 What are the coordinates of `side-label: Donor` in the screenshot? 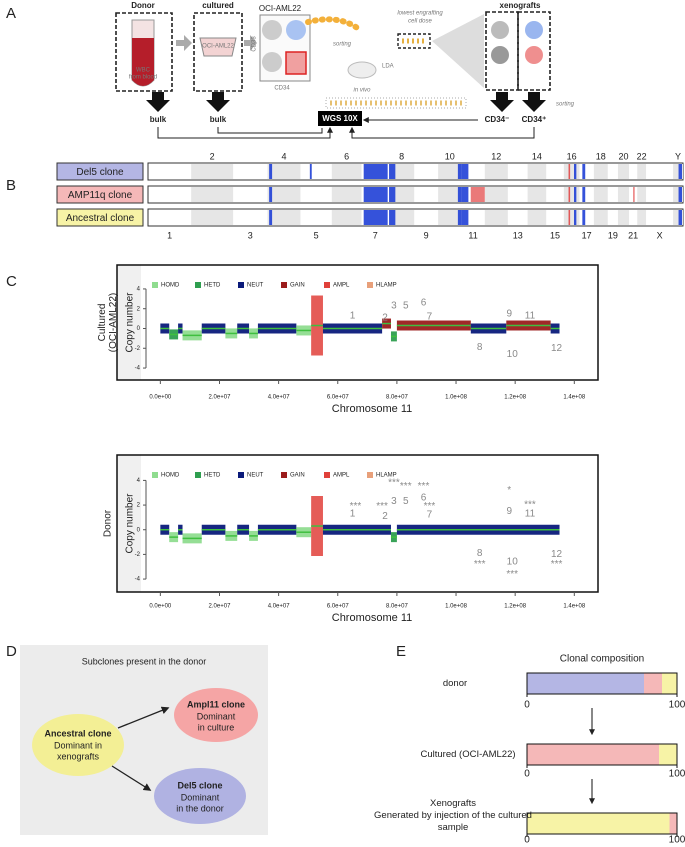 It's located at (108, 523).